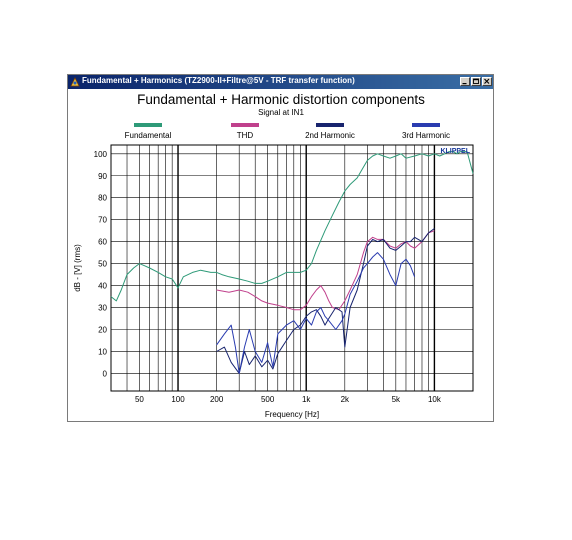 The height and width of the screenshot is (540, 572). Describe the element at coordinates (292, 414) in the screenshot. I see `x-axis-label: Frequency [Hz]` at that location.